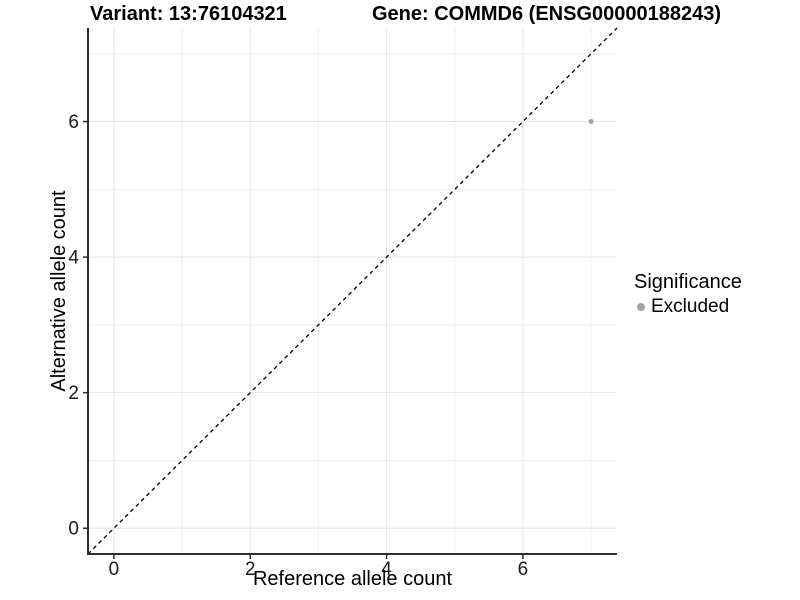  What do you see at coordinates (523, 569) in the screenshot?
I see `x-tick-label: 6` at bounding box center [523, 569].